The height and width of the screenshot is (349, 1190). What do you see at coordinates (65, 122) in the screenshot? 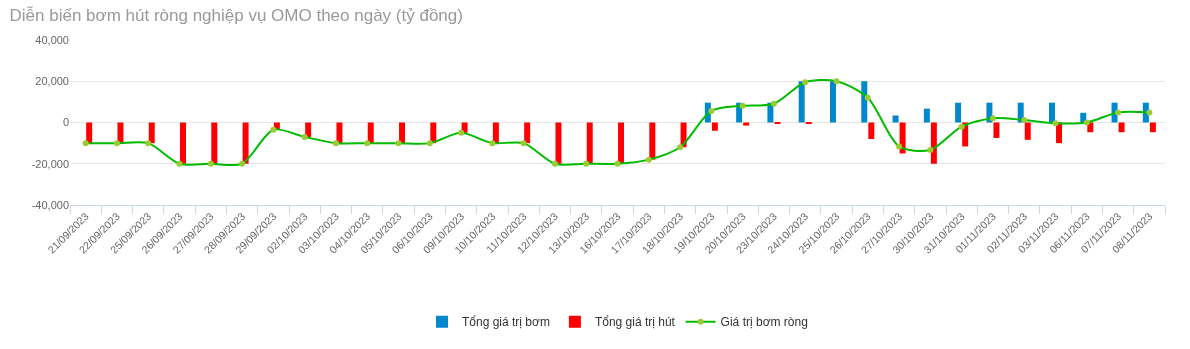
I see `y-tick-label: 0` at bounding box center [65, 122].